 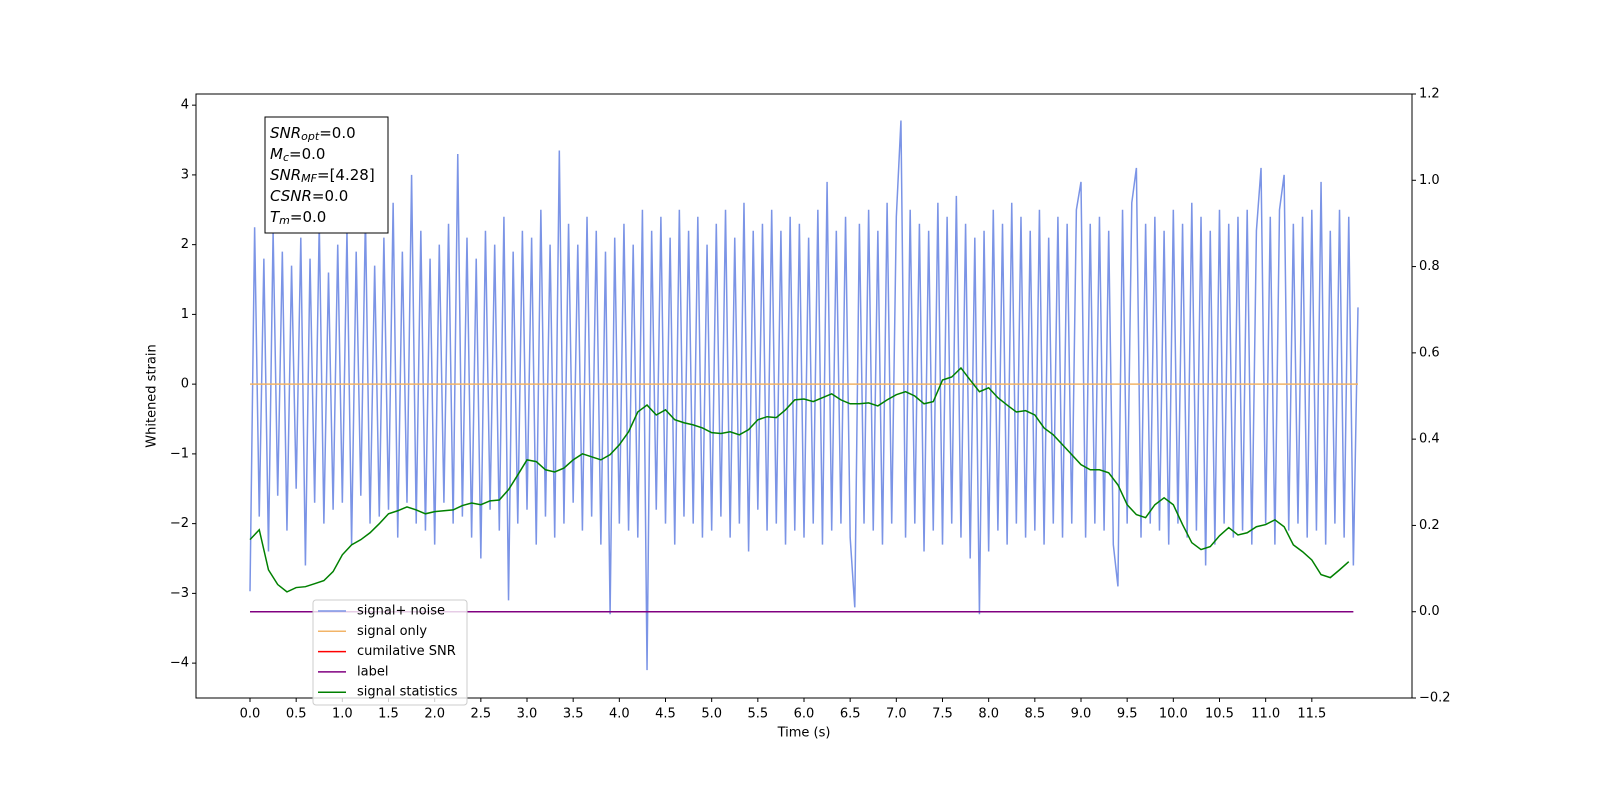 I want to click on annotation-line: SNRopt=0.0, so click(x=313, y=134).